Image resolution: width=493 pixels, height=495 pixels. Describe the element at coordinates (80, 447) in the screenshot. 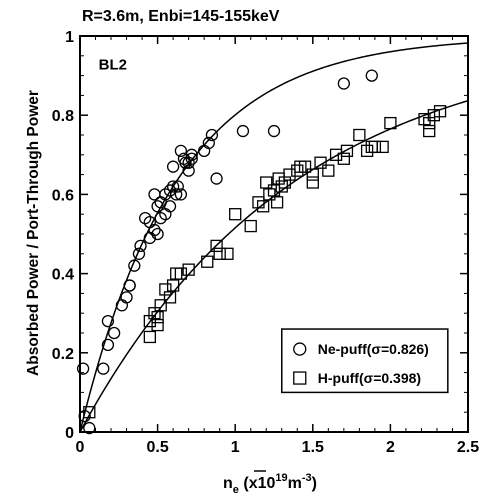

I see `x-tick-label: 0` at that location.